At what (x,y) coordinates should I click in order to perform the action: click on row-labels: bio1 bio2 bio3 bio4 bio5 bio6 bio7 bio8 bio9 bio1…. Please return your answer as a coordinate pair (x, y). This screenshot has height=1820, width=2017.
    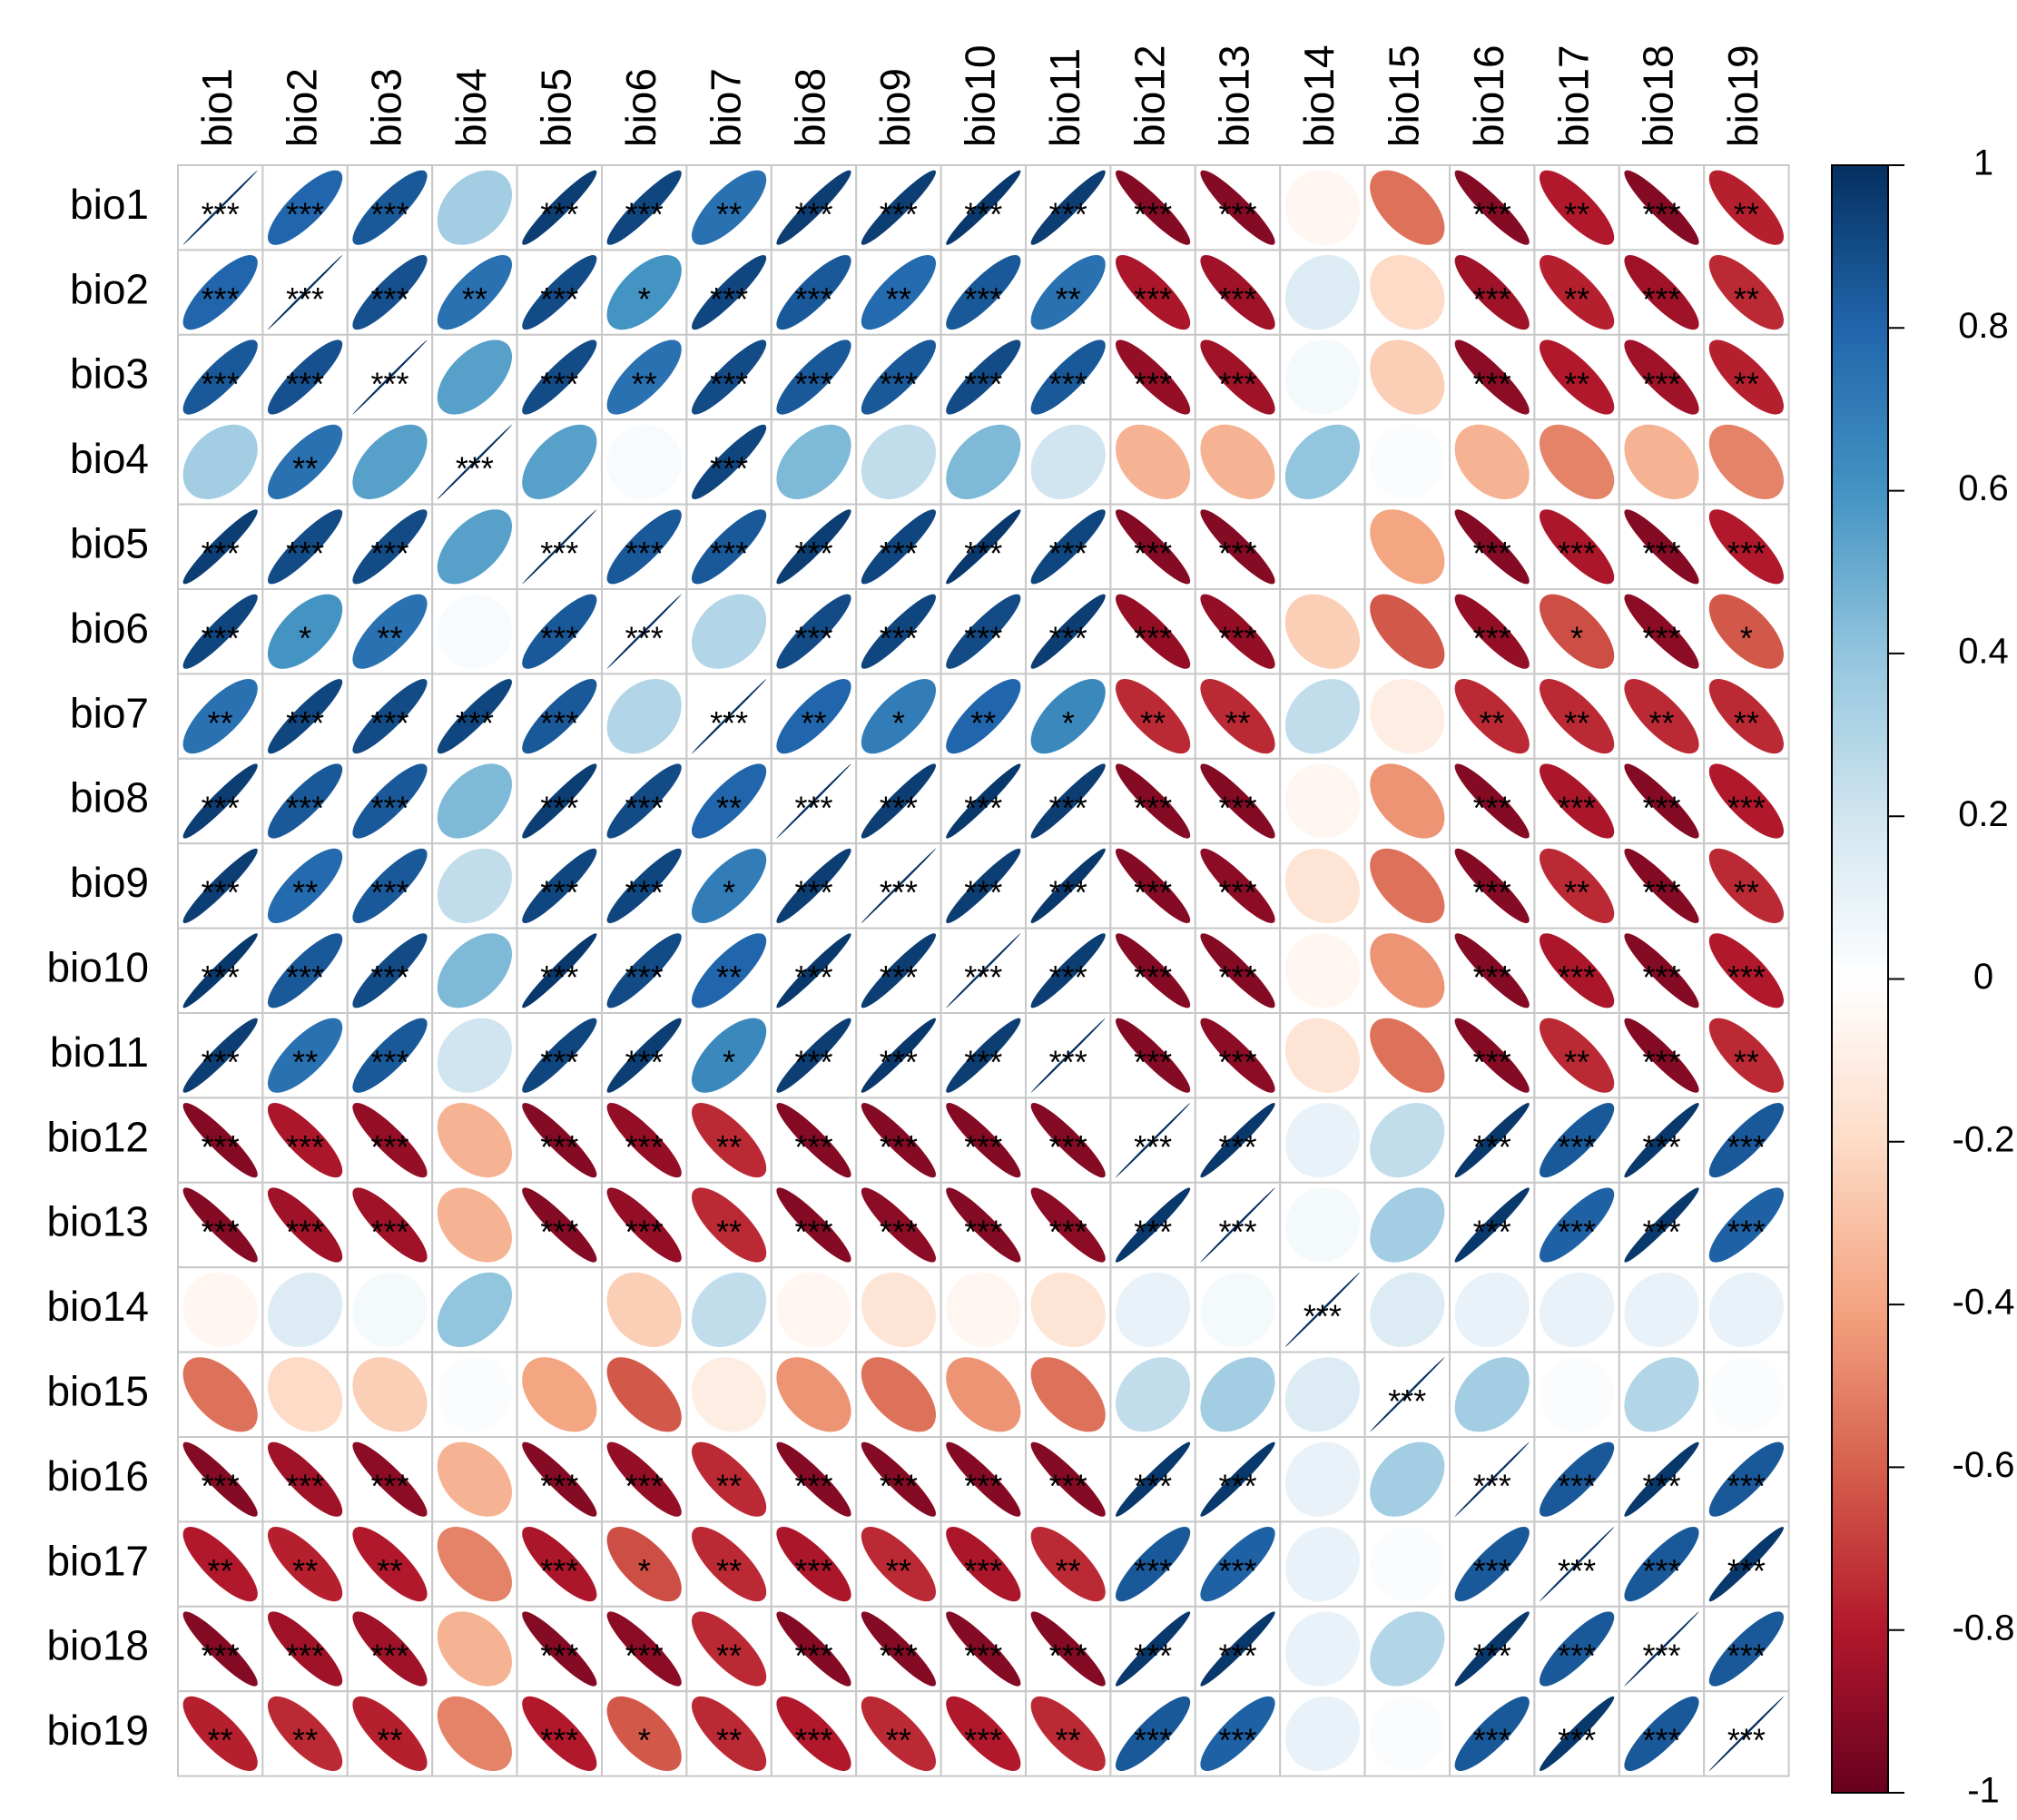
    Looking at the image, I should click on (97, 967).